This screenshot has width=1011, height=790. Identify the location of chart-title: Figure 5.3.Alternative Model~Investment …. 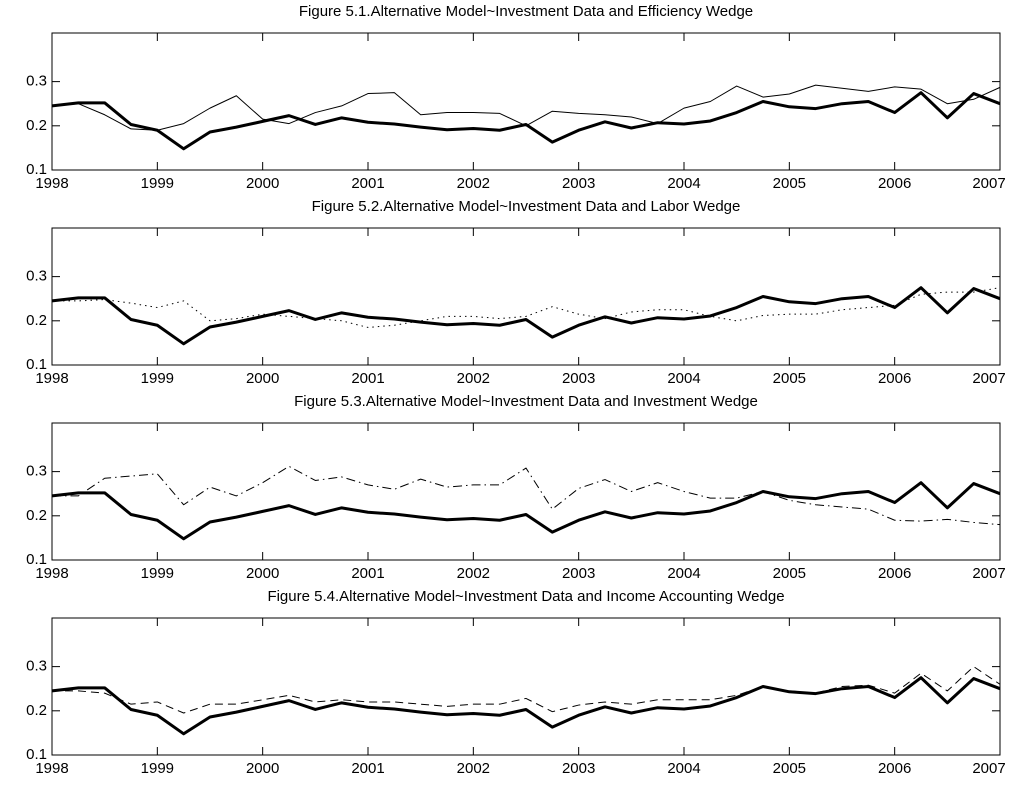
(526, 401).